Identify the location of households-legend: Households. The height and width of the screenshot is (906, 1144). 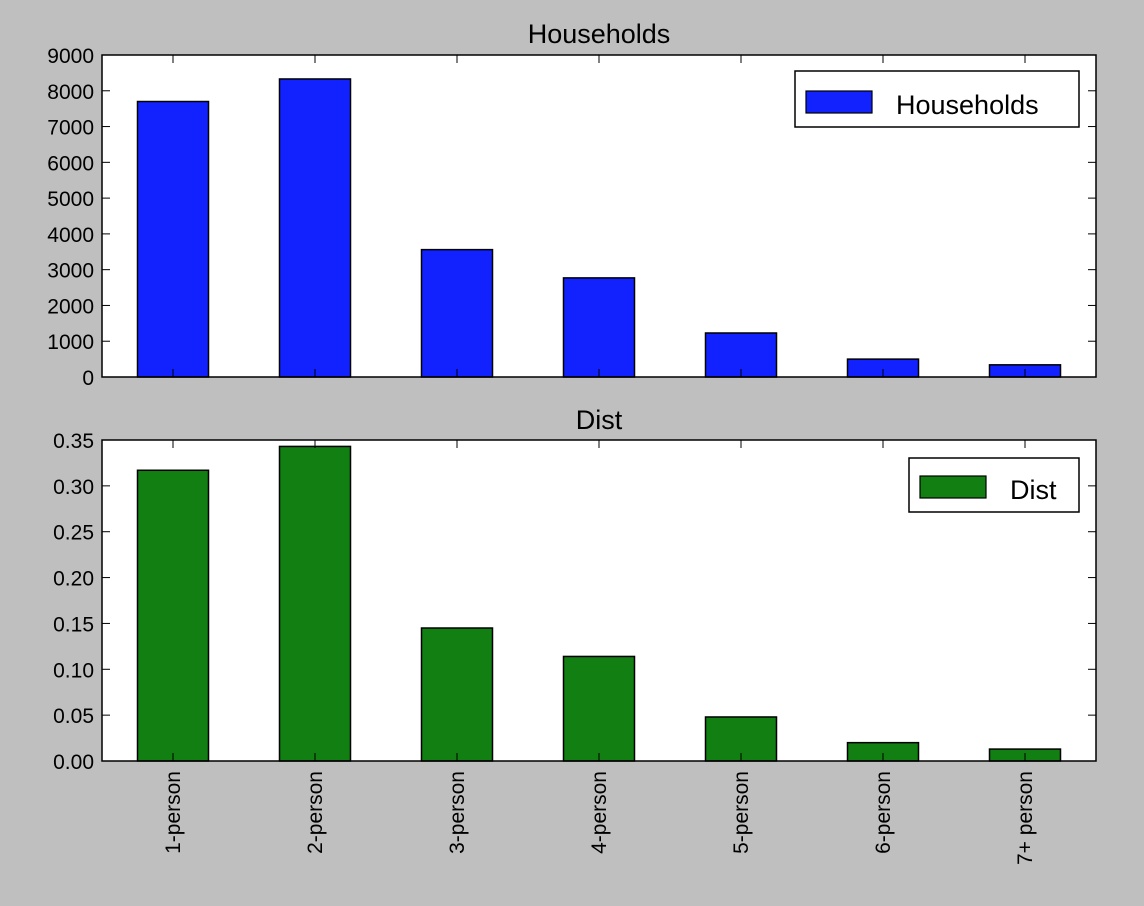
(937, 99).